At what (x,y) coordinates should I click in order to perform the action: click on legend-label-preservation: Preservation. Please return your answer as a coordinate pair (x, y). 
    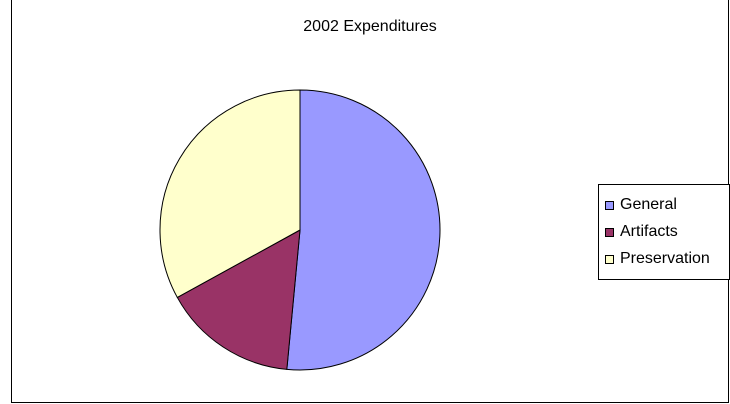
    Looking at the image, I should click on (665, 258).